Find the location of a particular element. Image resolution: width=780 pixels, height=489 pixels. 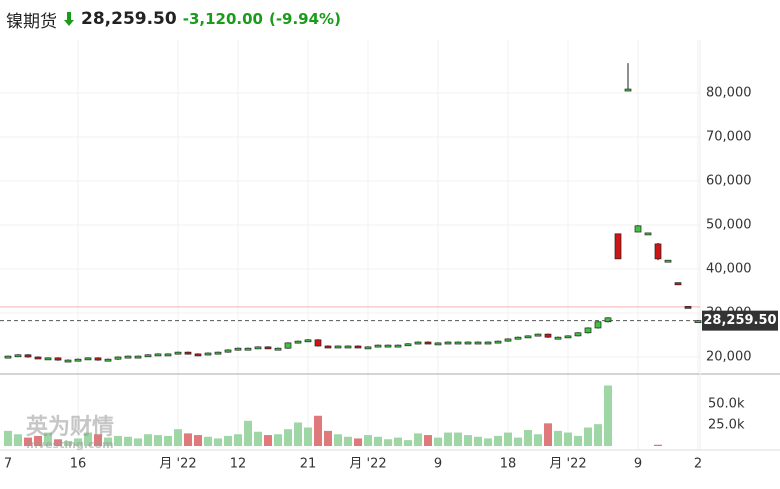

y-tick-label: 40,000 is located at coordinates (729, 268).